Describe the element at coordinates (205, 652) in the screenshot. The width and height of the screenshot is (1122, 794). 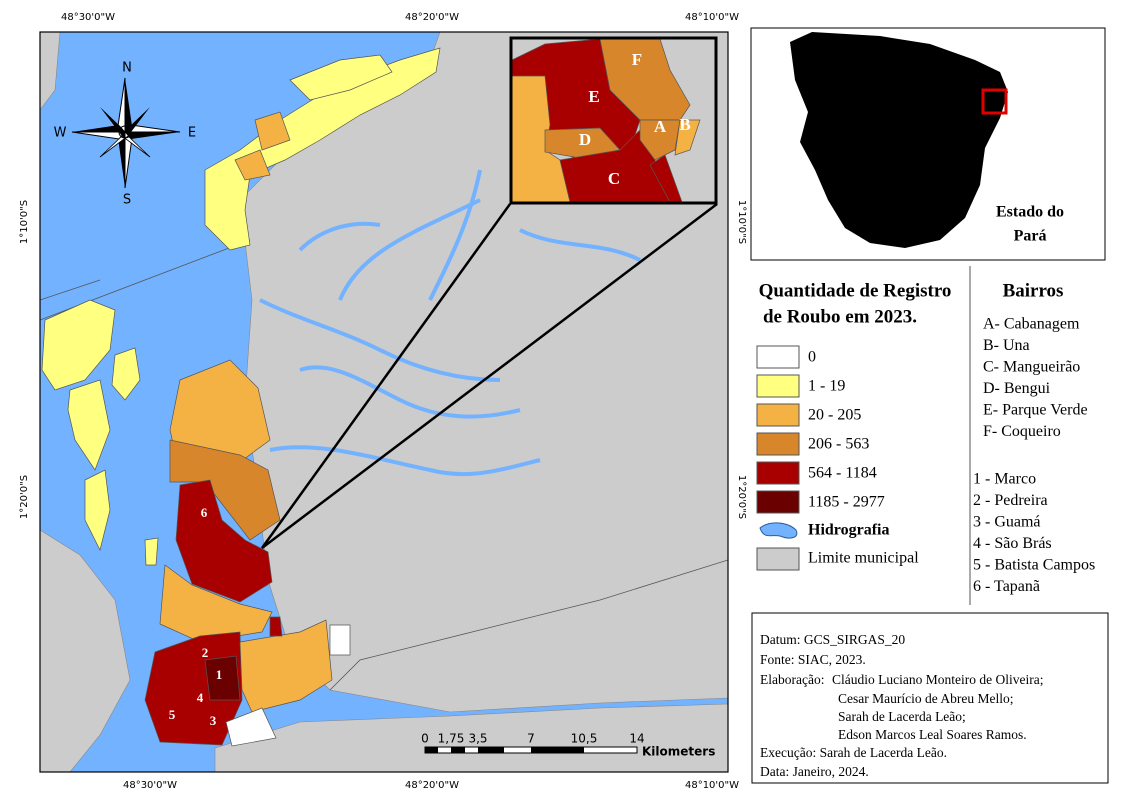
I see `neighborhood-number: 2` at that location.